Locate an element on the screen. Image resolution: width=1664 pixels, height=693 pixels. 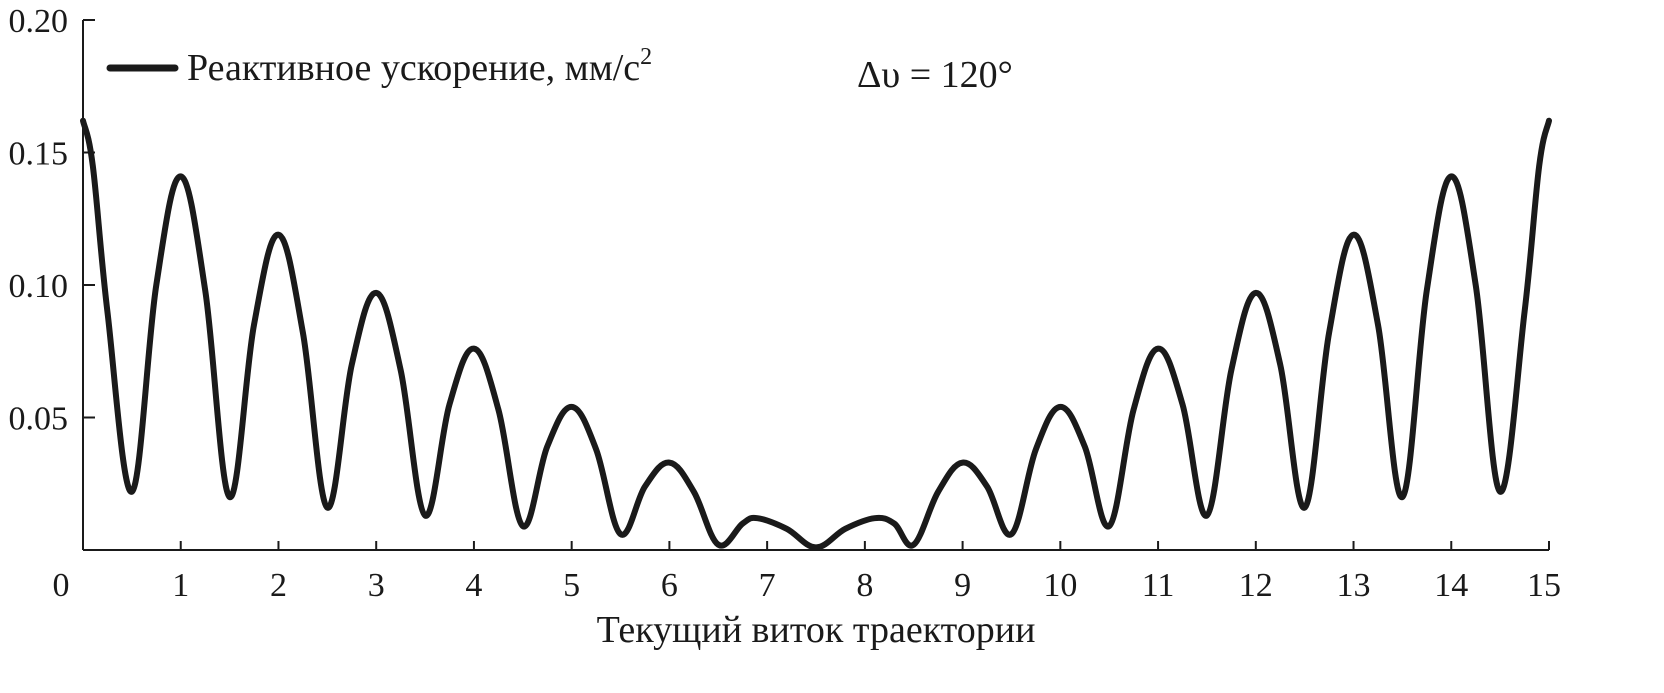
x-tick-label: 4 is located at coordinates (473, 585).